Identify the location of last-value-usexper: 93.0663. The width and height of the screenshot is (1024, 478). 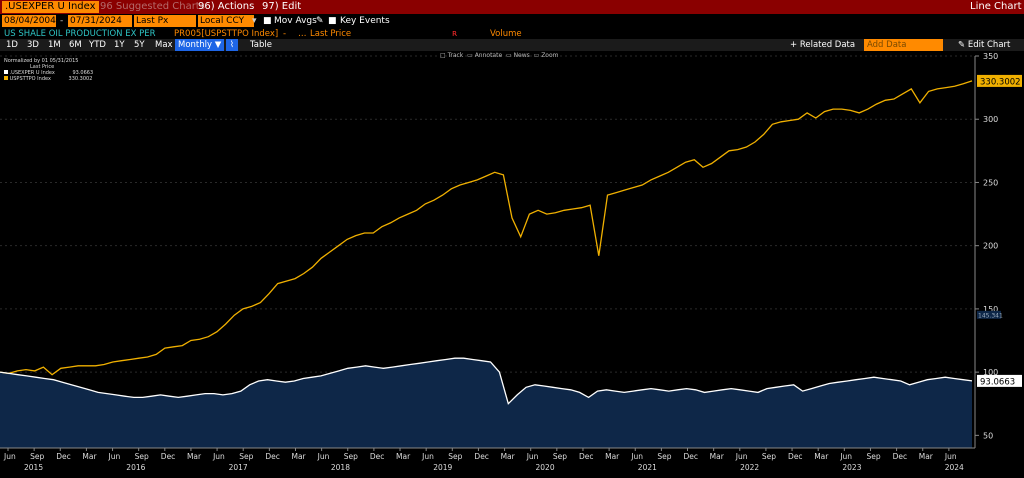
(997, 382).